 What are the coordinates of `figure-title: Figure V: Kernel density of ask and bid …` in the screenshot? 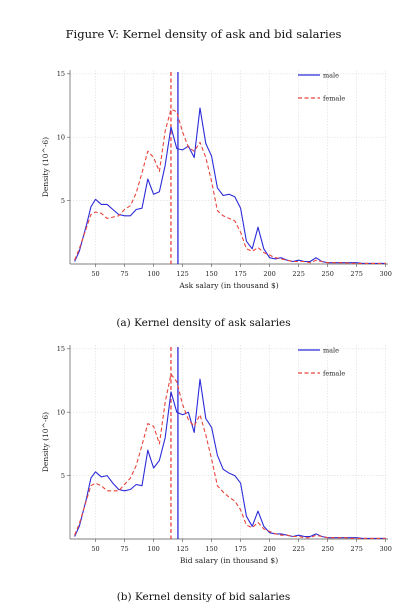 It's located at (203, 34).